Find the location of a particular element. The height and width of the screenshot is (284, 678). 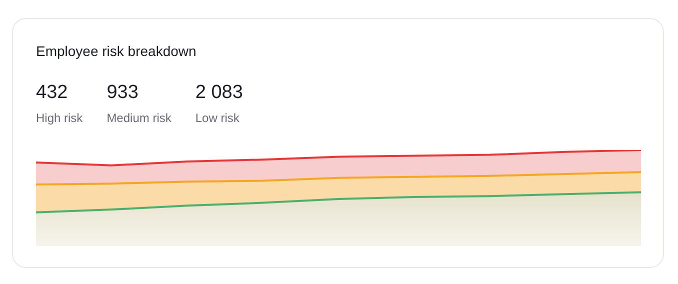

text: High risk is located at coordinates (59, 118).